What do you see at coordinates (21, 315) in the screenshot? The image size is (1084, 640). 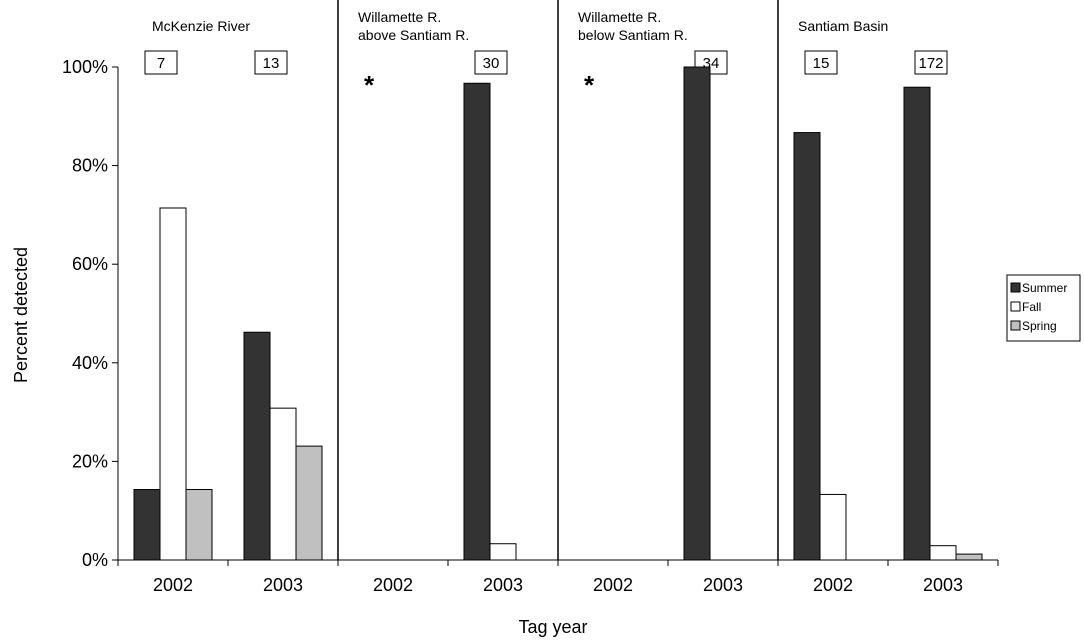 I see `y-axis-title: Percent detected` at bounding box center [21, 315].